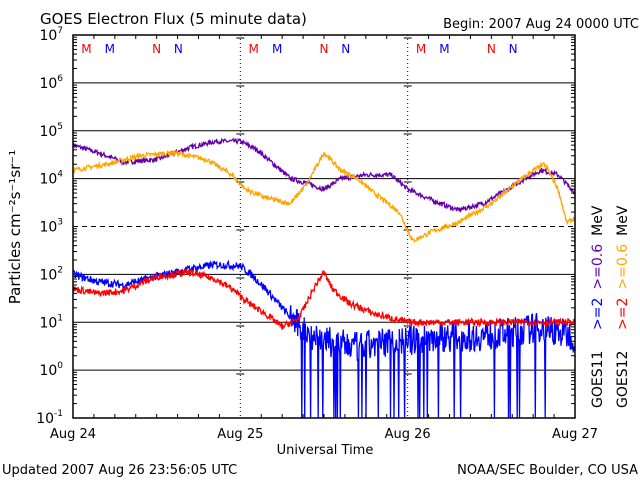  I want to click on x-tick-label: Aug 25, so click(240, 434).